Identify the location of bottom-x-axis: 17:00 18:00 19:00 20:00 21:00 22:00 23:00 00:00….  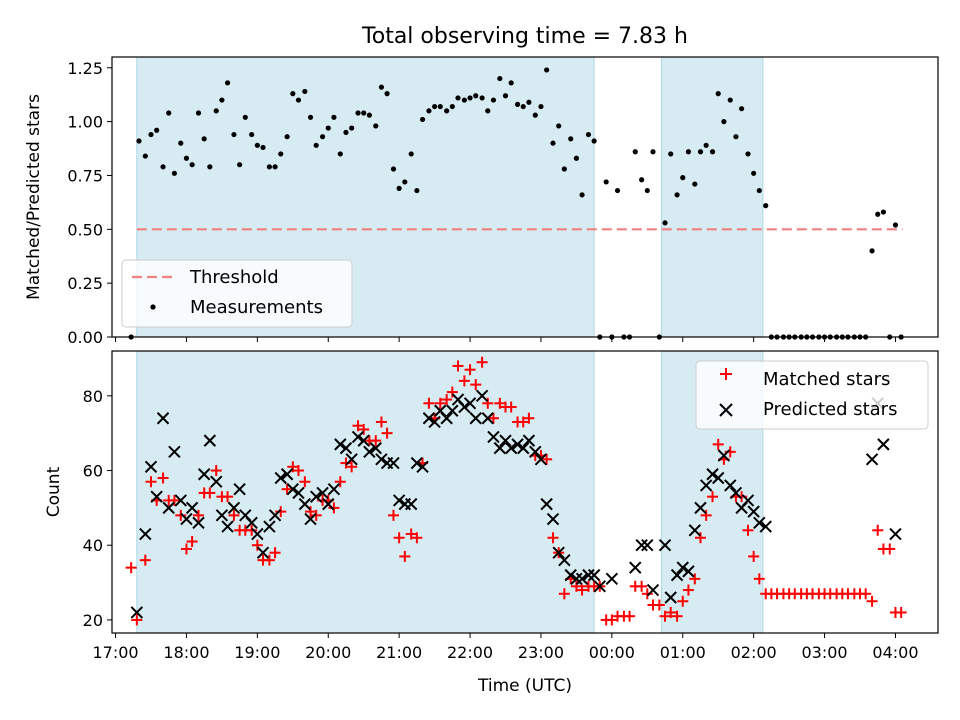
(505, 647).